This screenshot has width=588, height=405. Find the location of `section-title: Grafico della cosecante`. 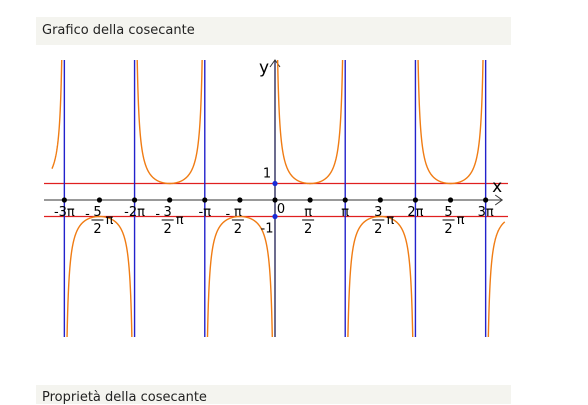

section-title: Grafico della cosecante is located at coordinates (118, 30).